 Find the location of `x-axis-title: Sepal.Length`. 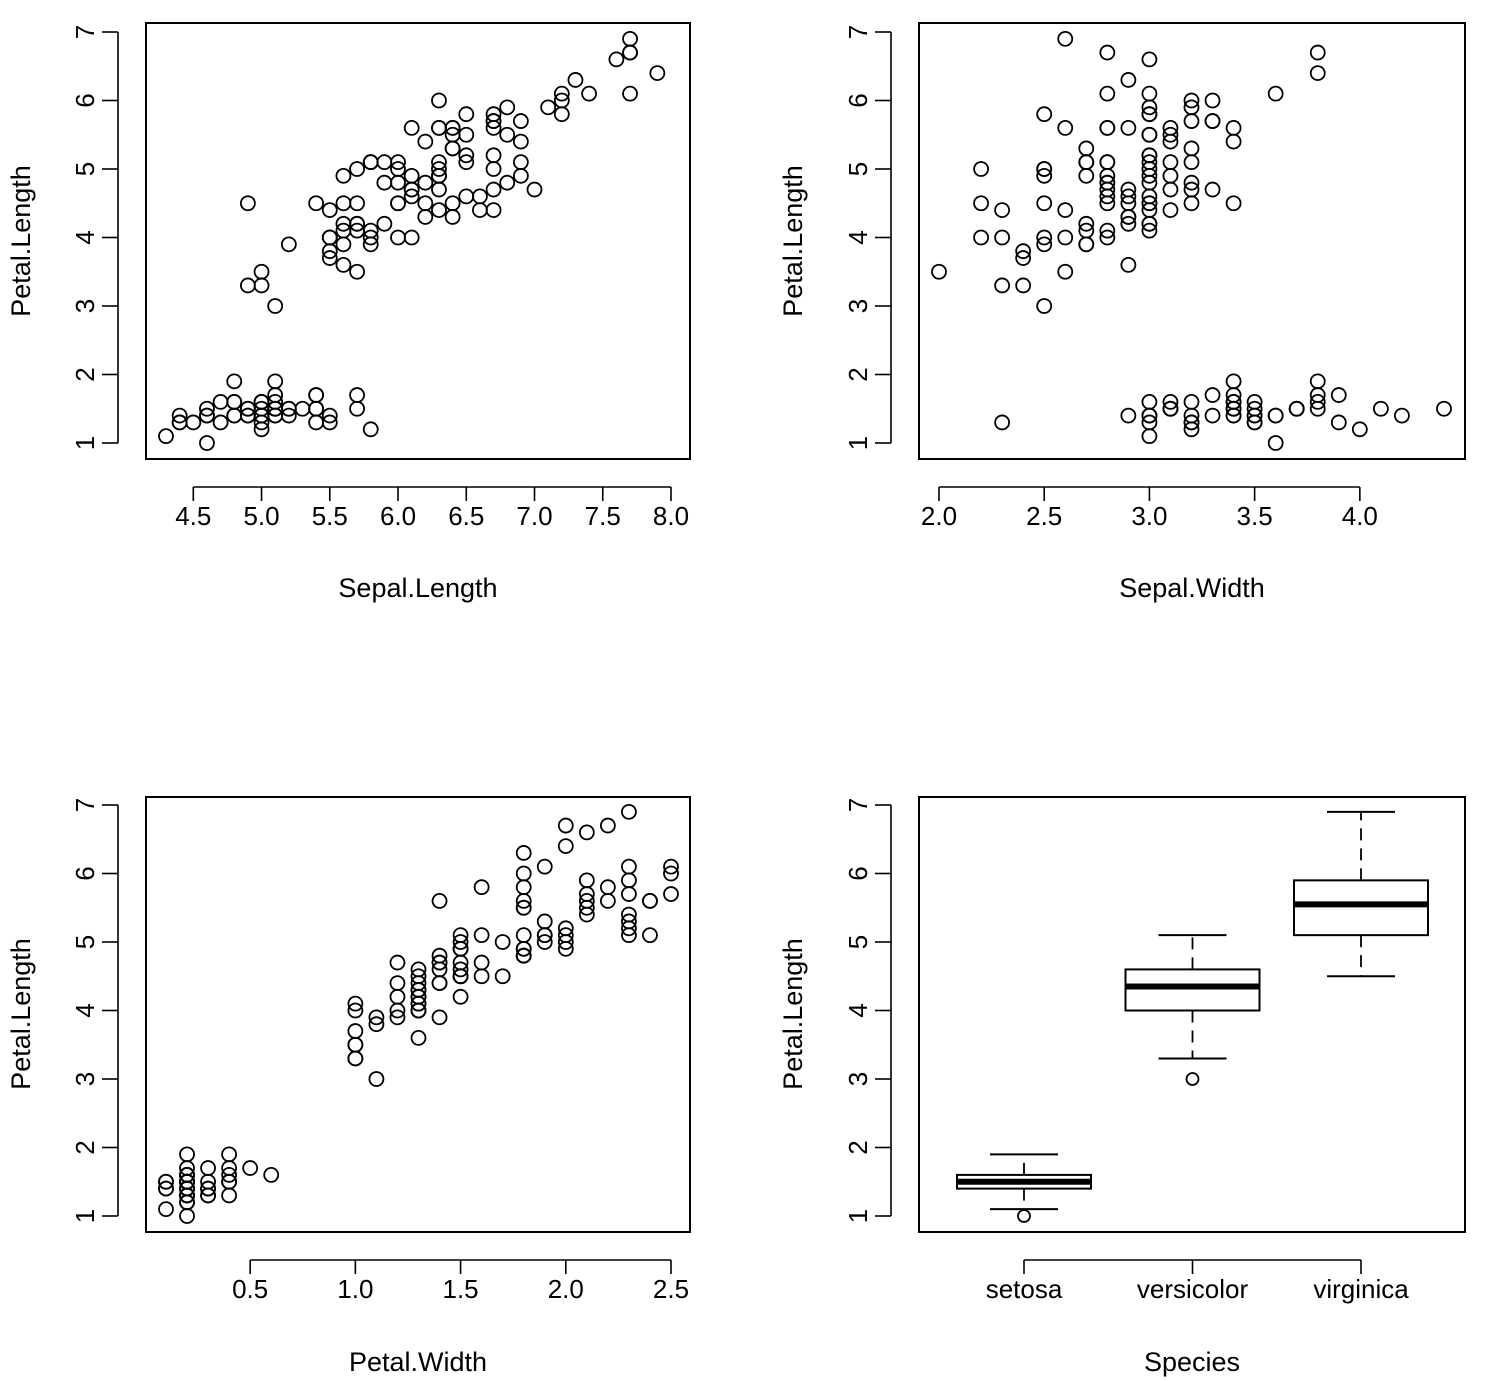

x-axis-title: Sepal.Length is located at coordinates (417, 588).